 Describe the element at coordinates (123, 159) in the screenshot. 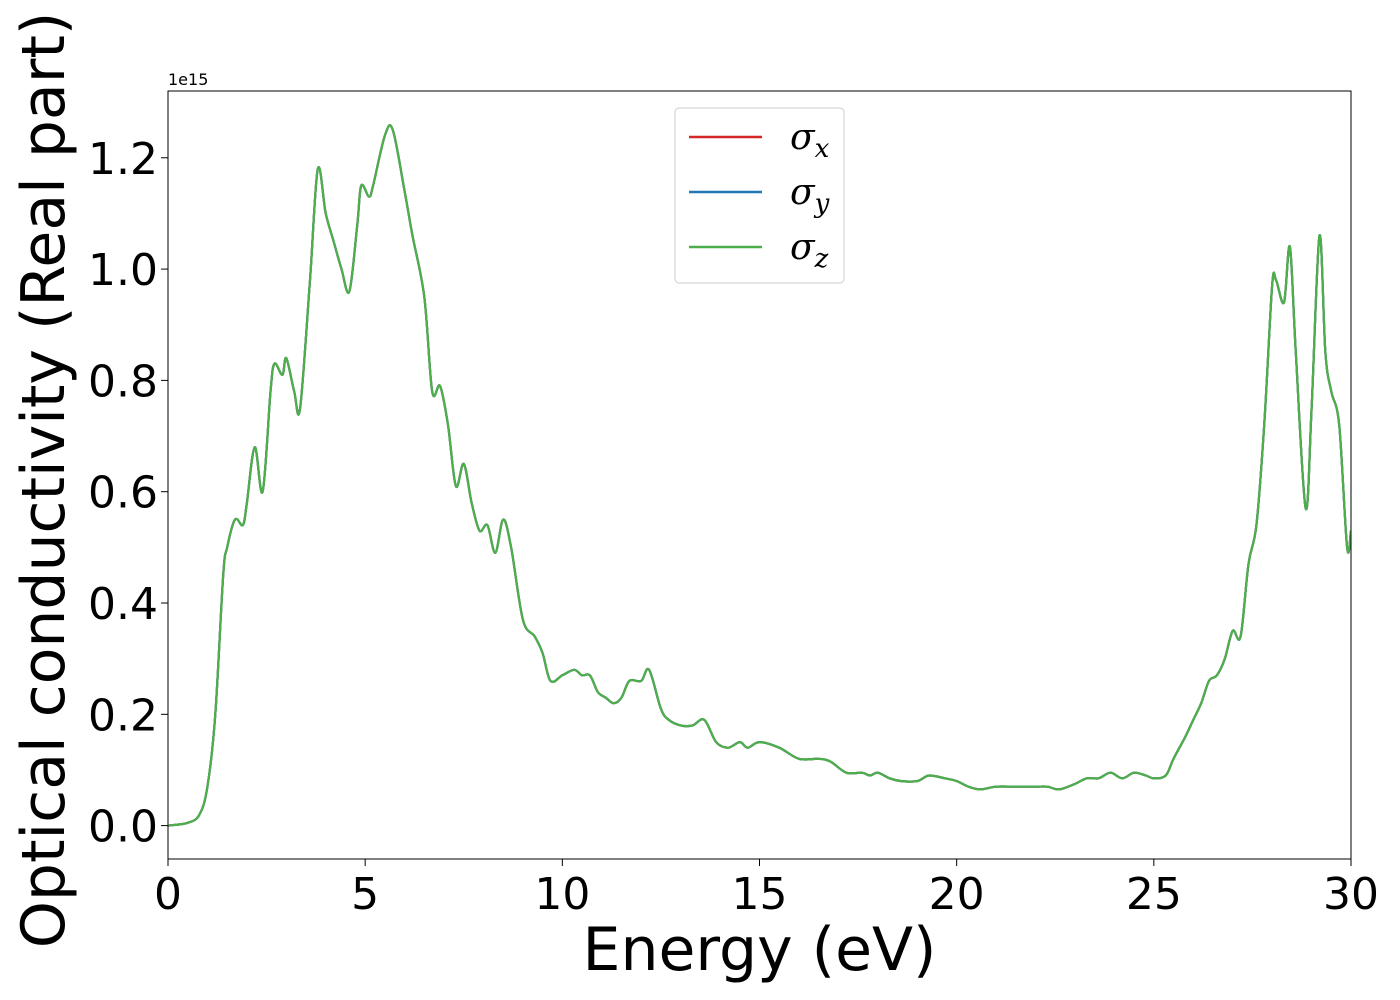

I see `y-tick-label: 1.2` at that location.